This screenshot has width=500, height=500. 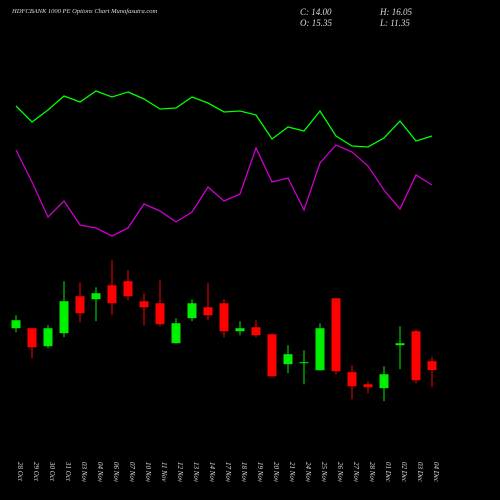 What do you see at coordinates (164, 472) in the screenshot?
I see `x-tick-label: 11 Nov` at bounding box center [164, 472].